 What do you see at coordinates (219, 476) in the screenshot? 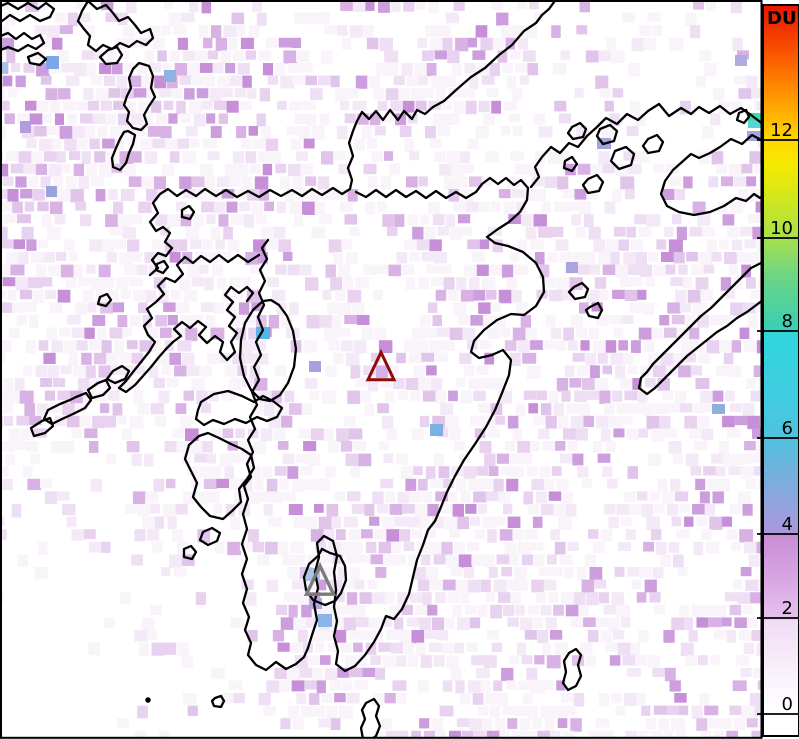
I see `coastline-amakusa-lower` at bounding box center [219, 476].